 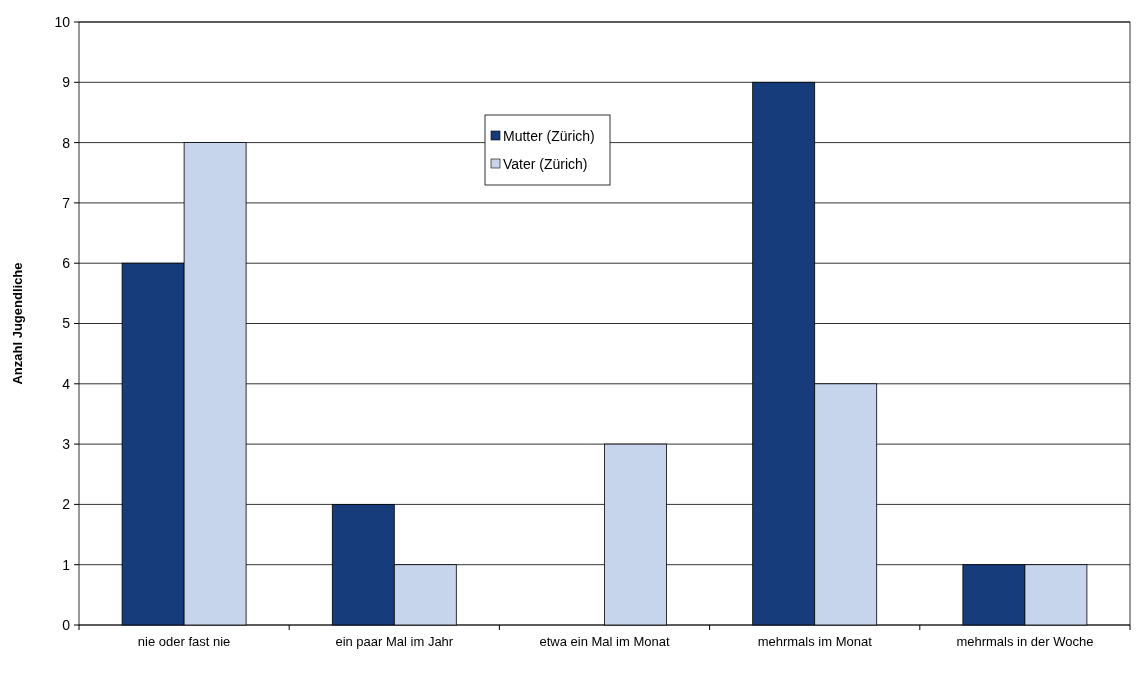 I want to click on y-tick-label: 4, so click(x=66, y=383).